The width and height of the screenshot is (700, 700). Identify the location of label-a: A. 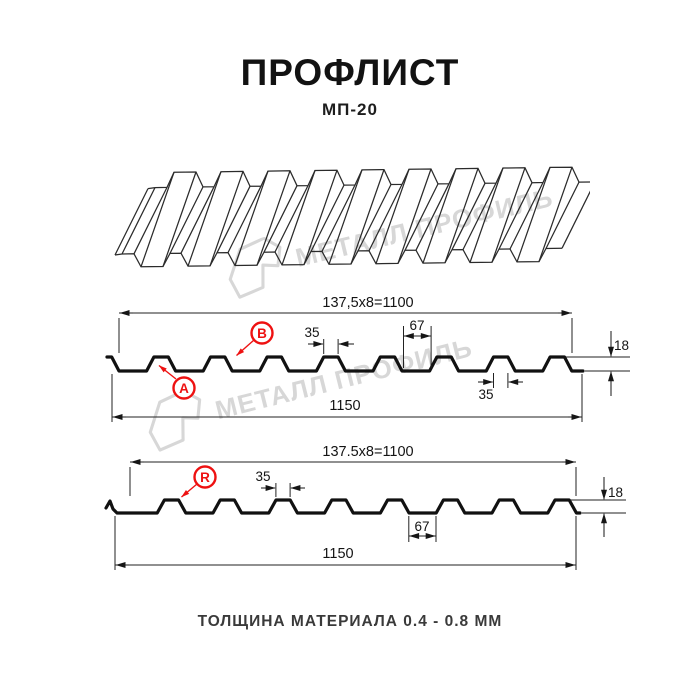
(184, 388).